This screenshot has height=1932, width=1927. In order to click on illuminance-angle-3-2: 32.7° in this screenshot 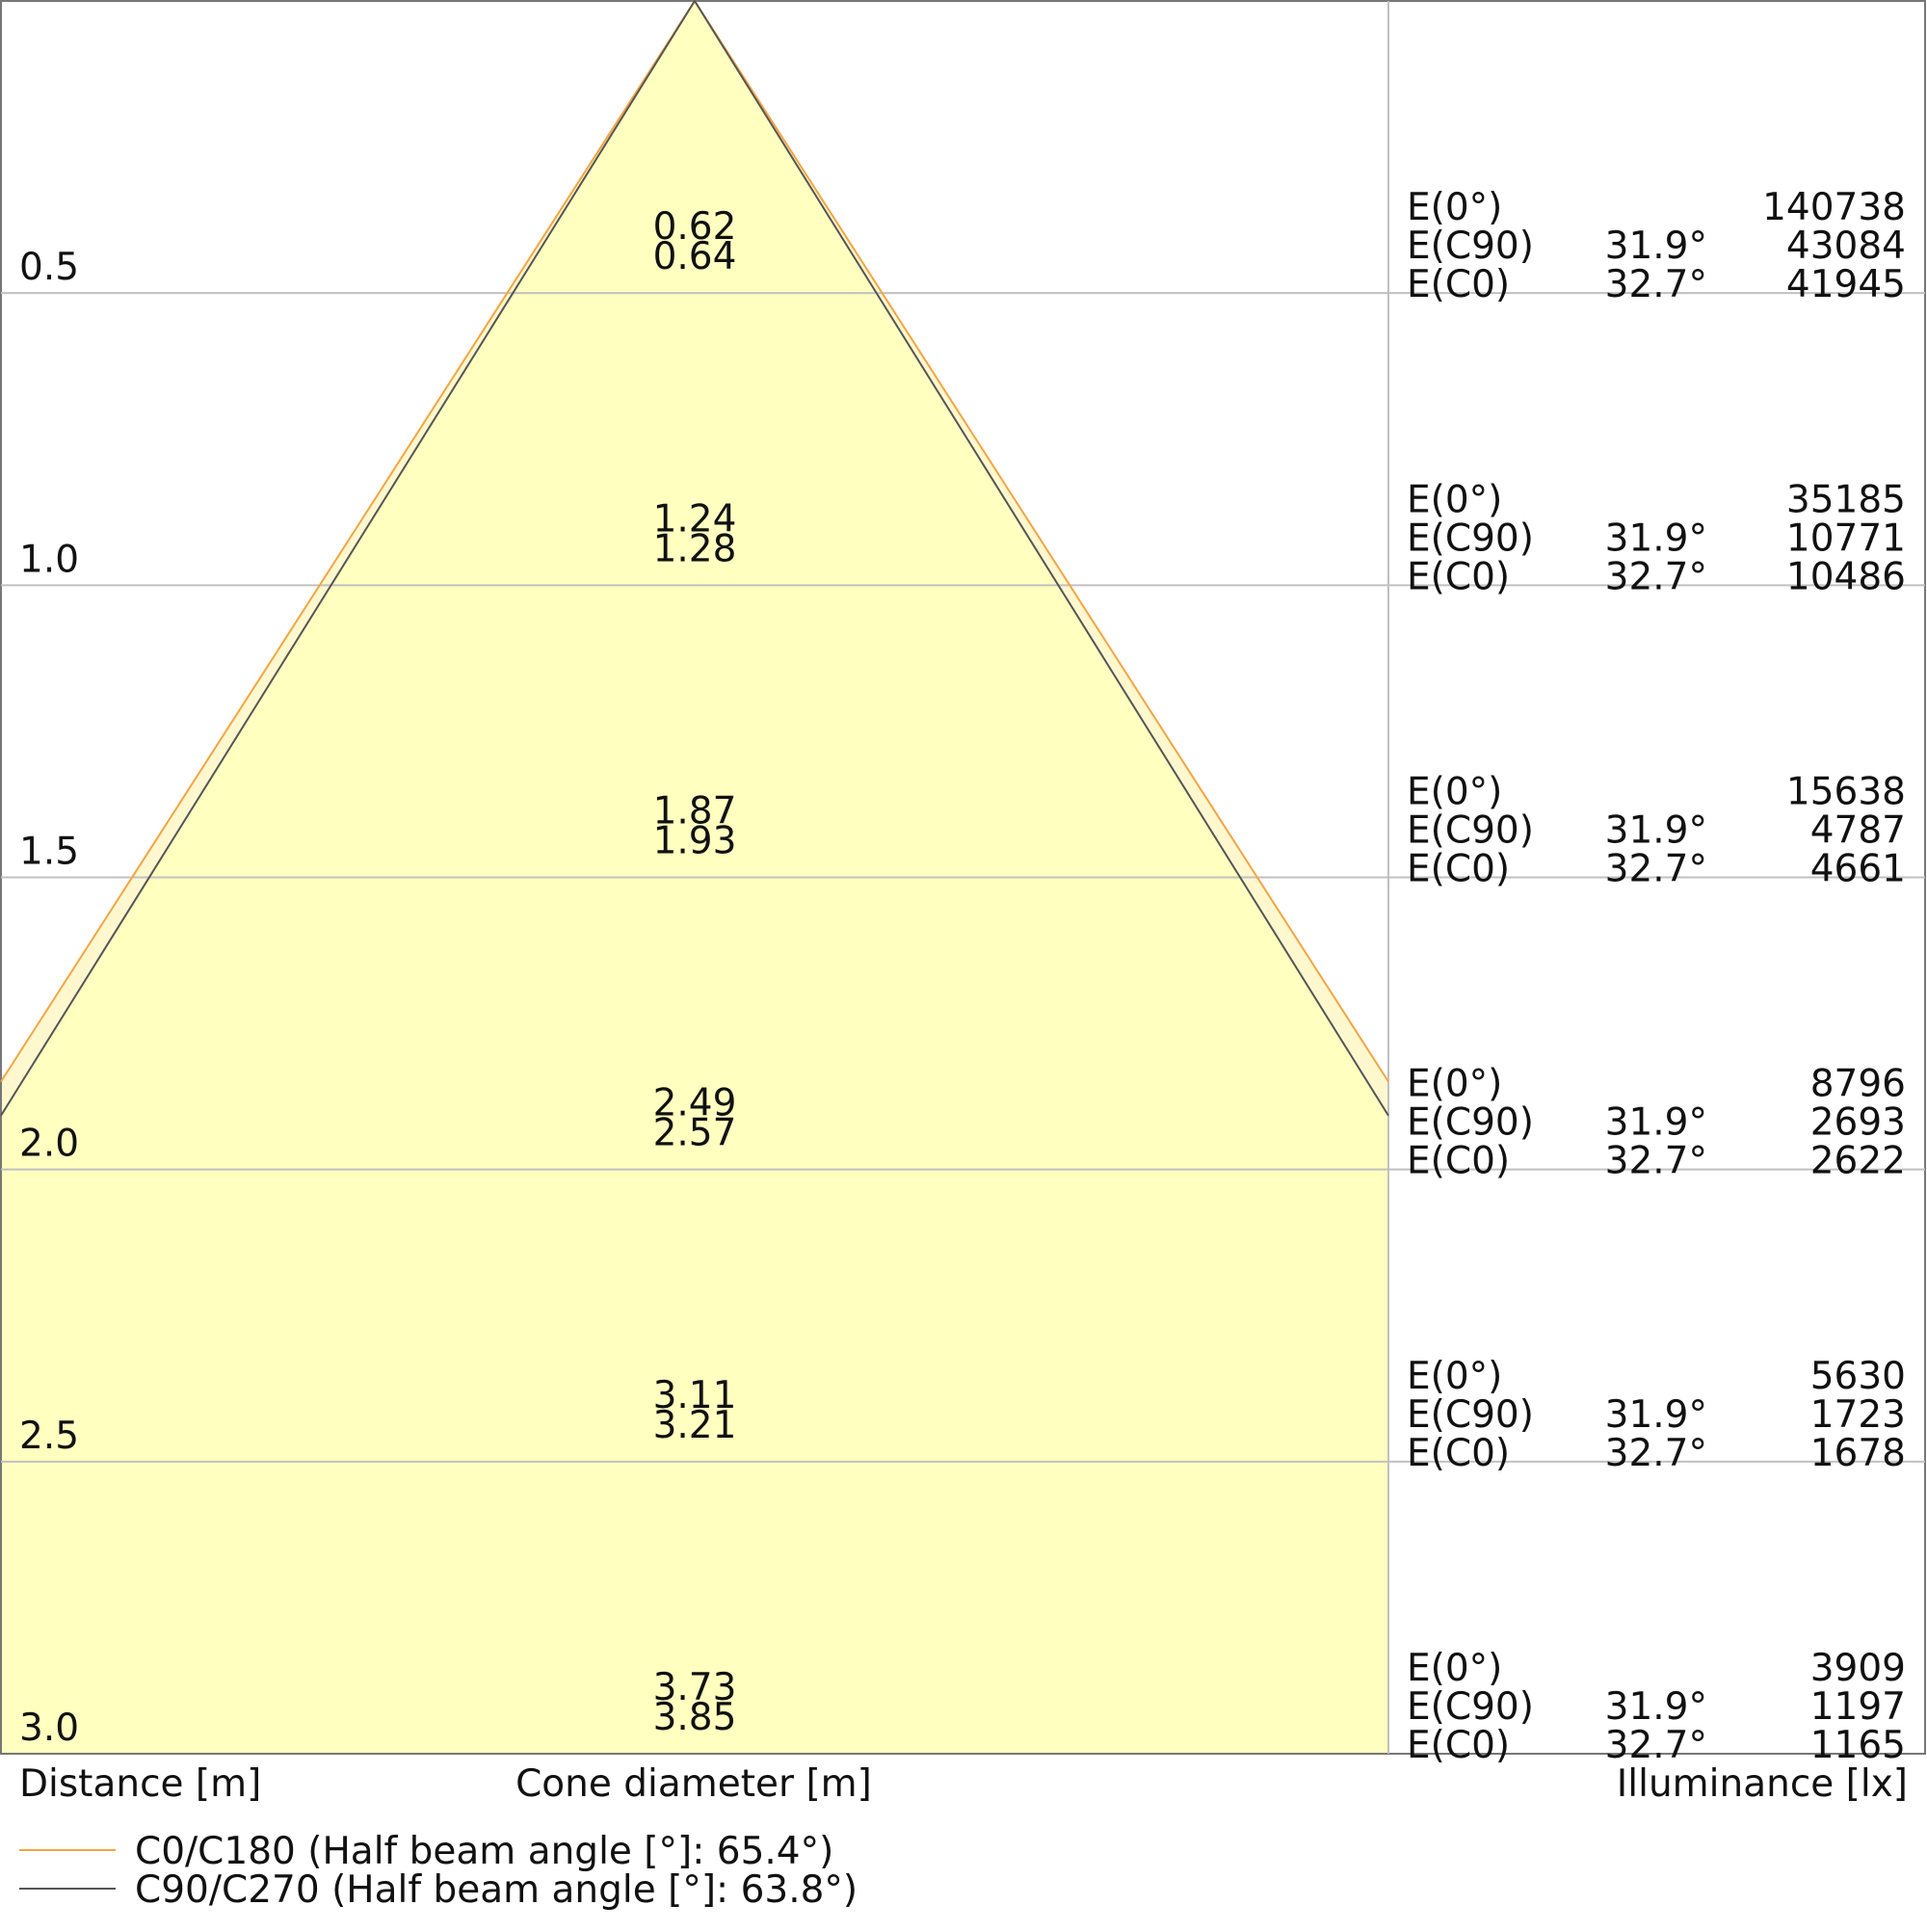, I will do `click(1656, 1161)`.